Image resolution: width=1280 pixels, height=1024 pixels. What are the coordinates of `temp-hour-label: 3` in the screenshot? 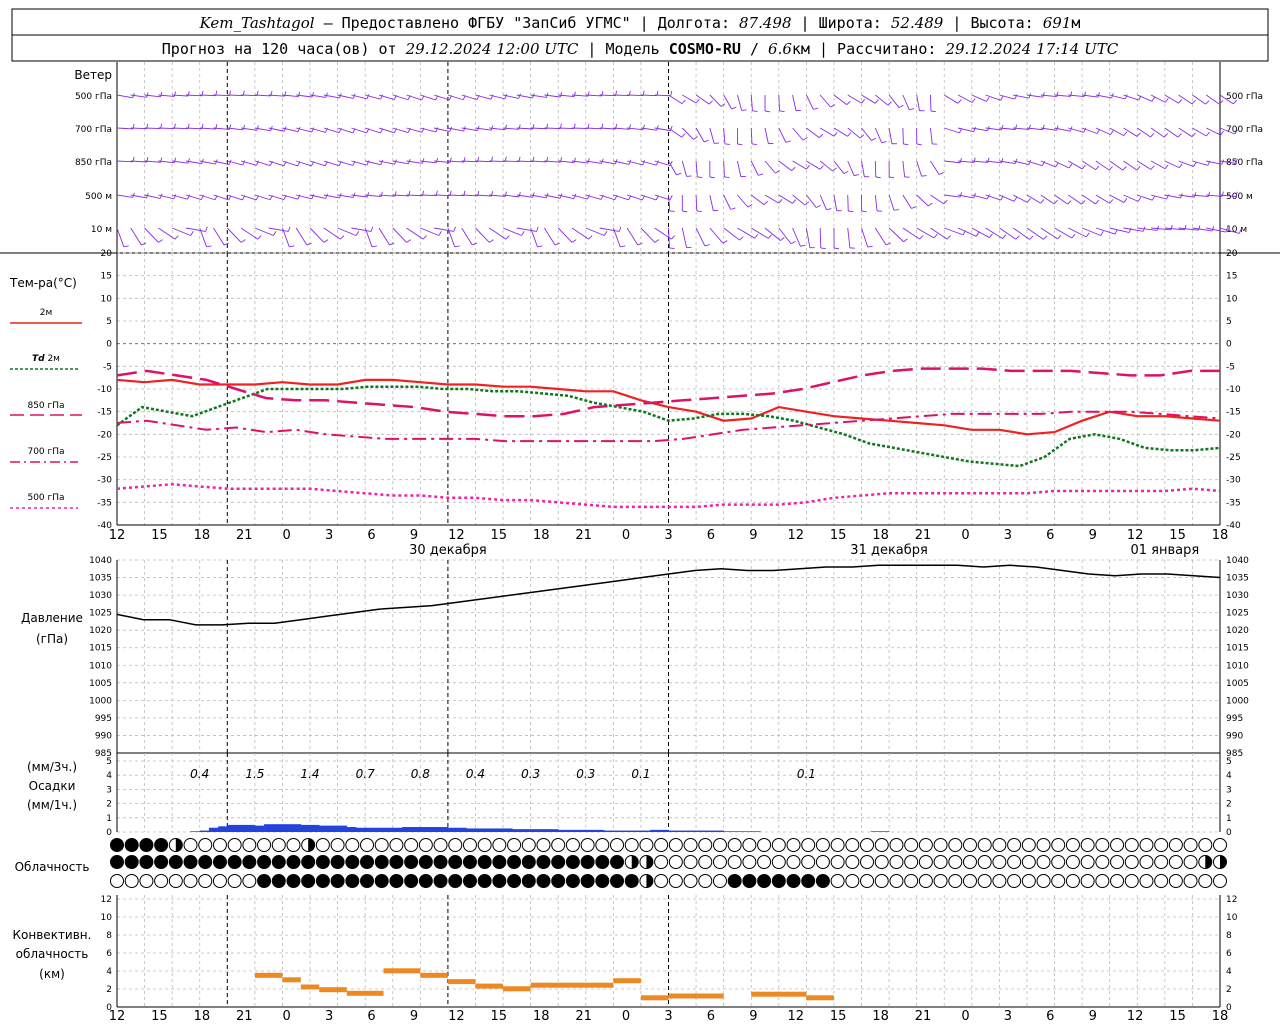 It's located at (668, 535).